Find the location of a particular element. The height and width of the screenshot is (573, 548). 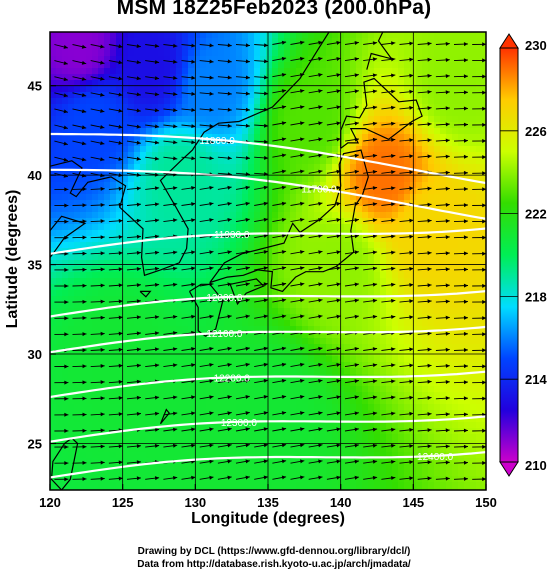

y-tick-label-4: 45 is located at coordinates (35, 86).